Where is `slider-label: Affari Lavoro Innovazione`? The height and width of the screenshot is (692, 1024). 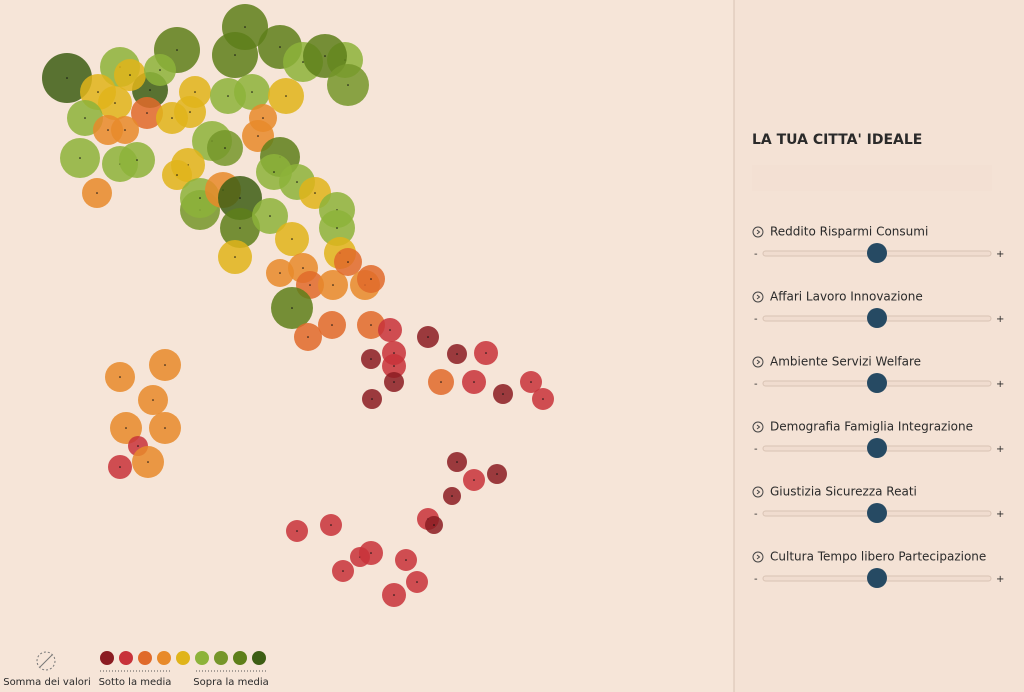
slider-label: Affari Lavoro Innovazione is located at coordinates (846, 297).